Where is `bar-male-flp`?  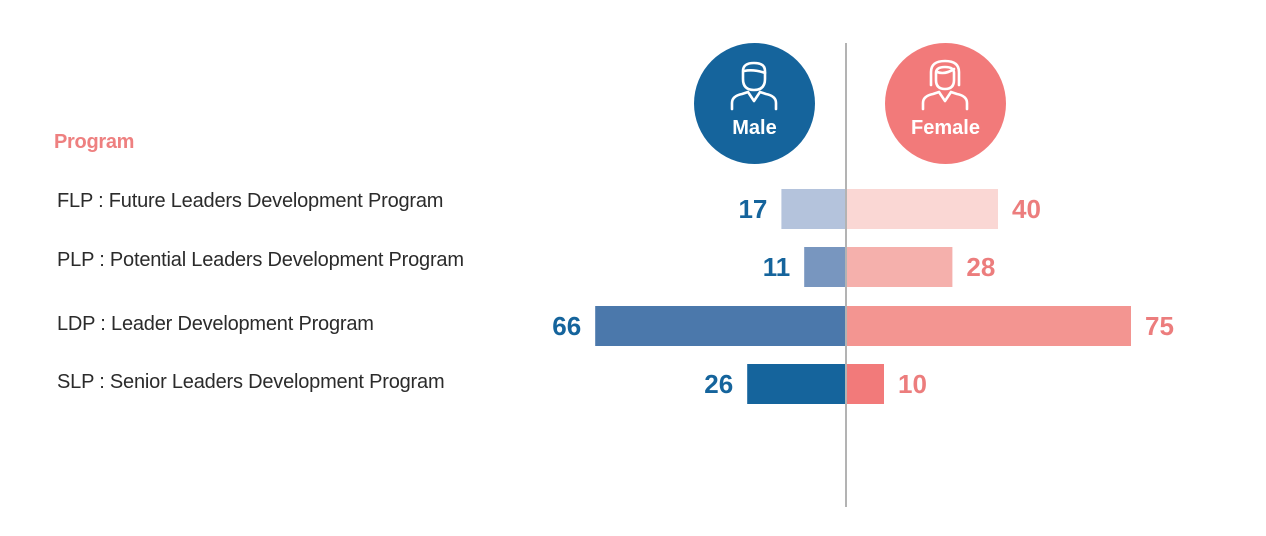
bar-male-flp is located at coordinates (813, 209).